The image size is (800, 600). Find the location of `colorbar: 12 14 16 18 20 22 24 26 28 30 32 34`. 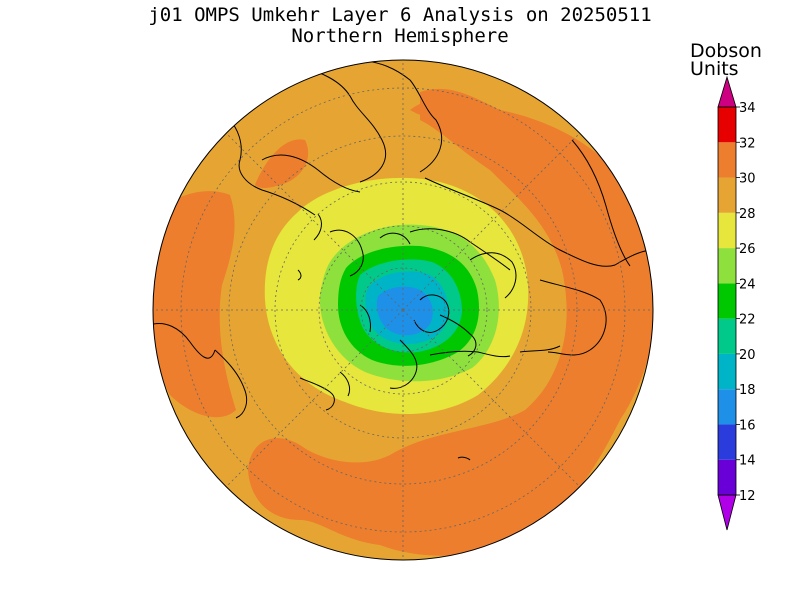

colorbar: 12 14 16 18 20 22 24 26 28 30 32 34 is located at coordinates (736, 303).